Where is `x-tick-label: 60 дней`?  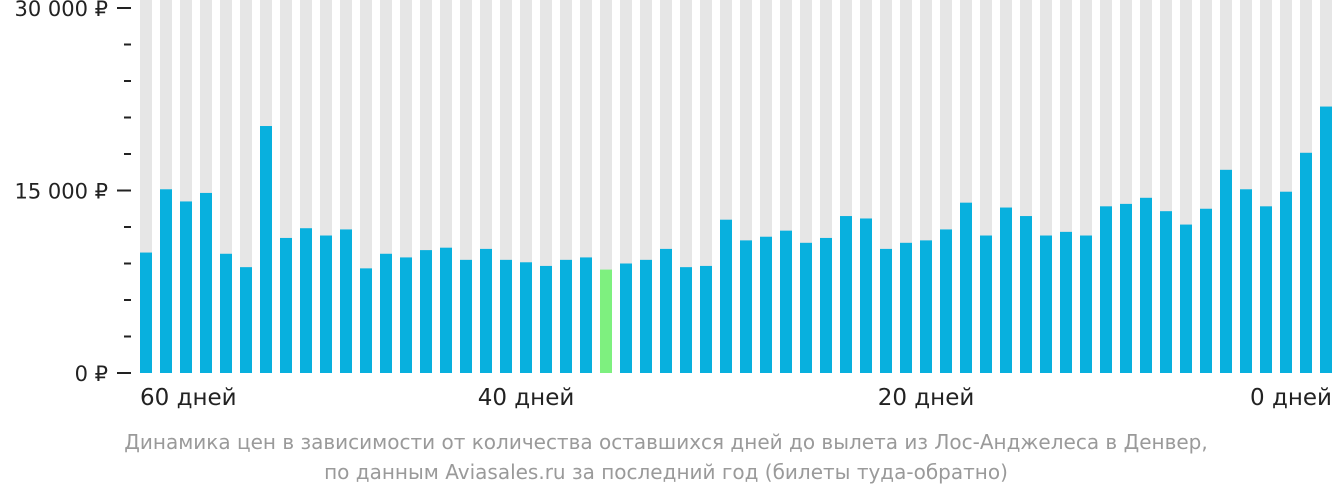
x-tick-label: 60 дней is located at coordinates (188, 398).